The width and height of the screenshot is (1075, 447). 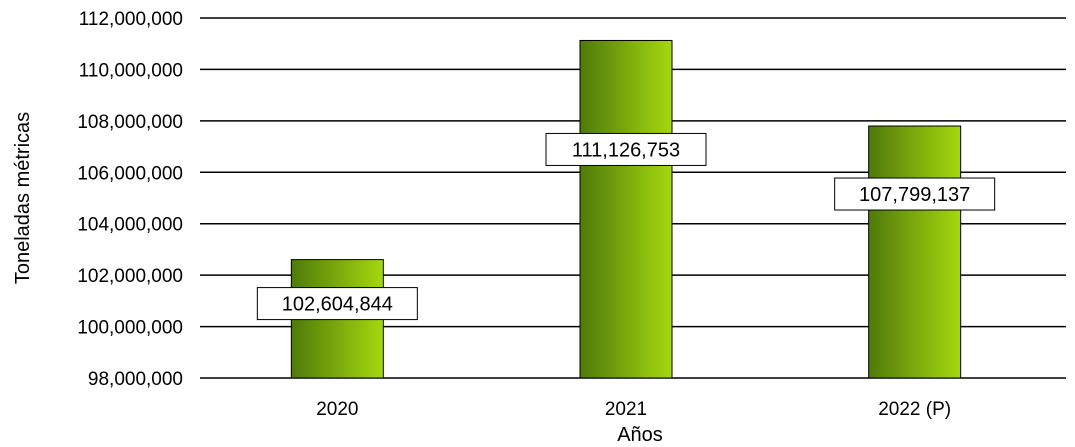 I want to click on y-tick-label: 104,000,000, so click(x=130, y=225).